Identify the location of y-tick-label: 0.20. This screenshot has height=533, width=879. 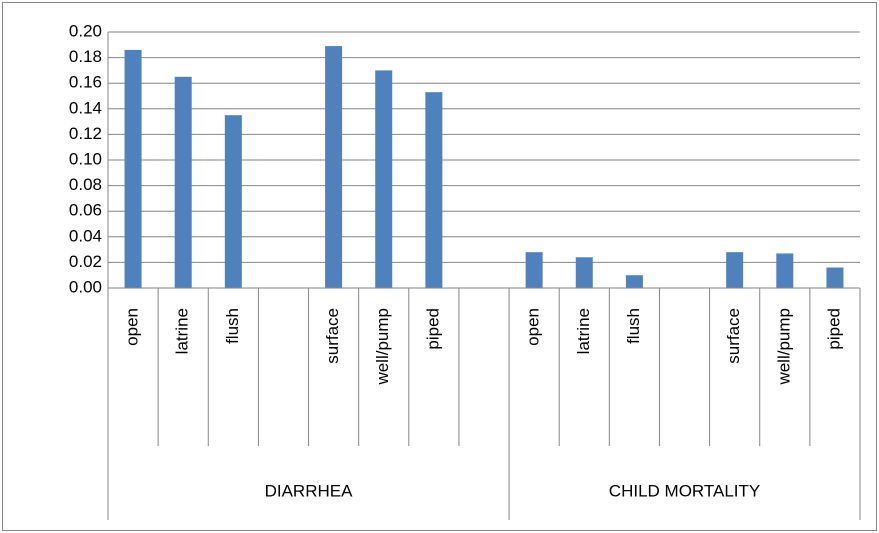
(85, 30).